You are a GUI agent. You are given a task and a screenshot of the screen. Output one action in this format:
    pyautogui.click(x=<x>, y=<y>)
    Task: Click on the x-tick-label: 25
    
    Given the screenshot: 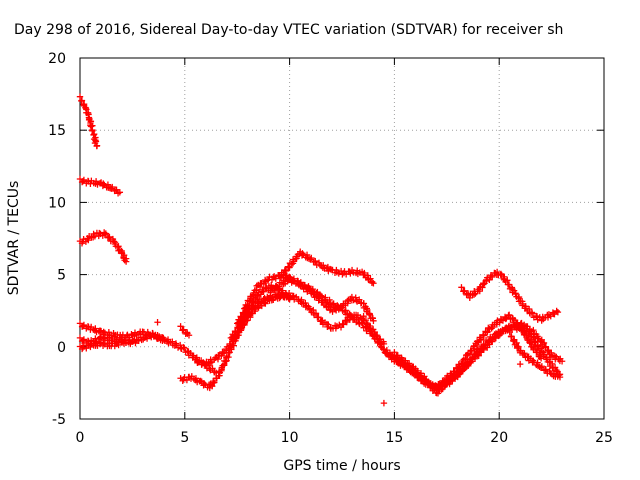 What is the action you would take?
    pyautogui.click(x=604, y=438)
    